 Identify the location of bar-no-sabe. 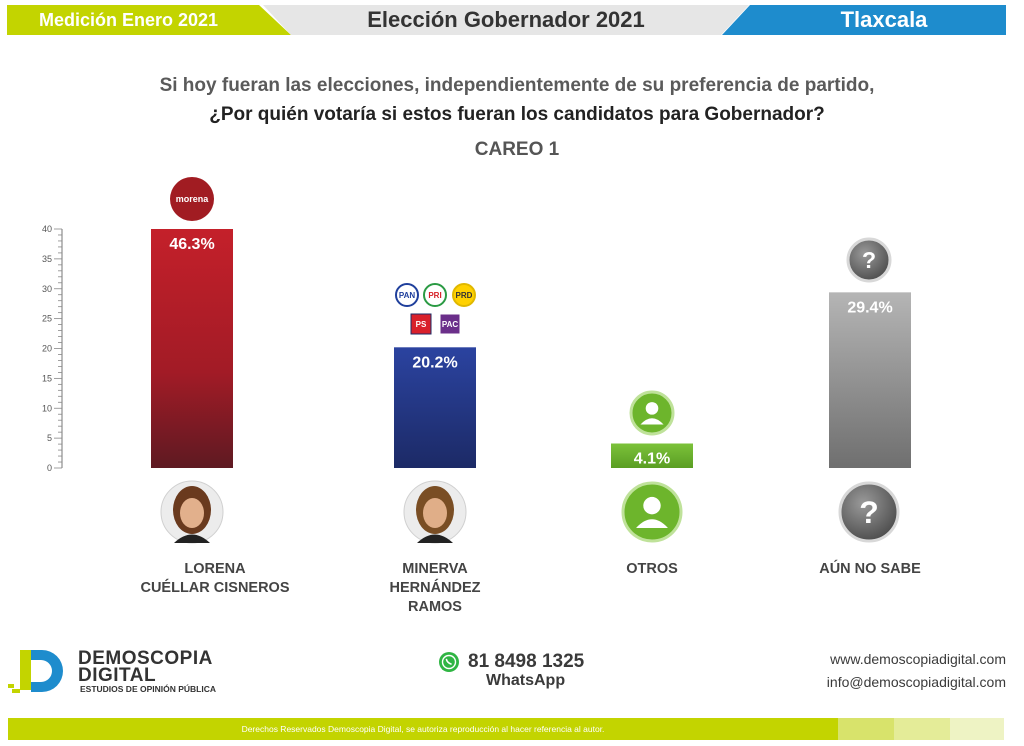
(870, 380).